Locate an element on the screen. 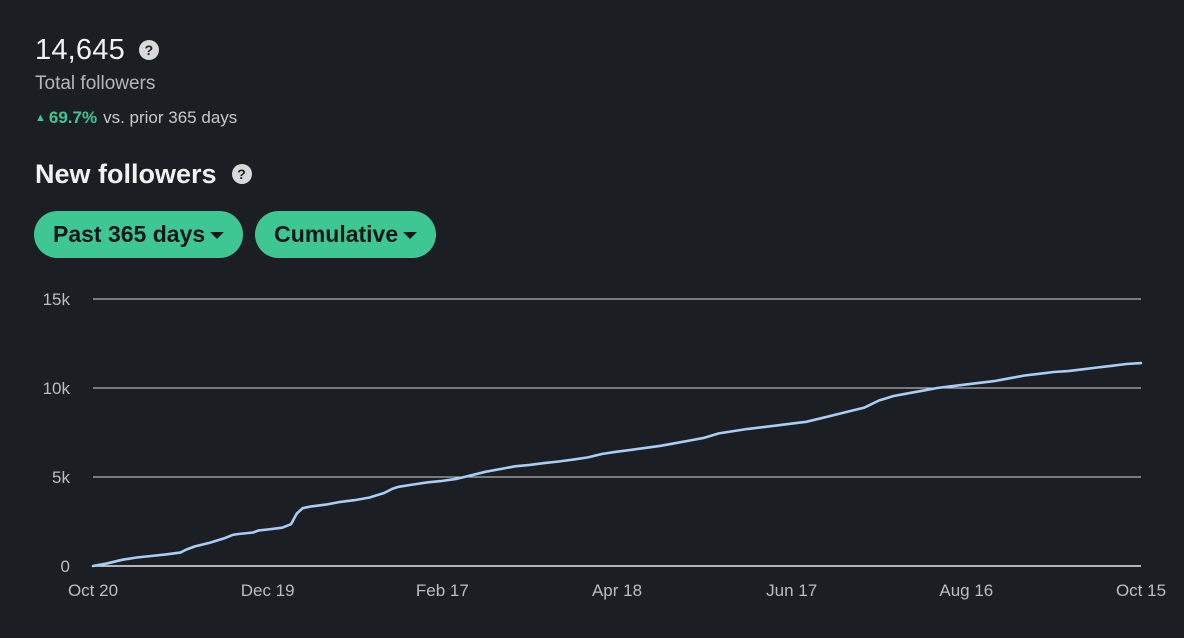 Image resolution: width=1184 pixels, height=638 pixels. y-tick-label: 10k is located at coordinates (57, 388).